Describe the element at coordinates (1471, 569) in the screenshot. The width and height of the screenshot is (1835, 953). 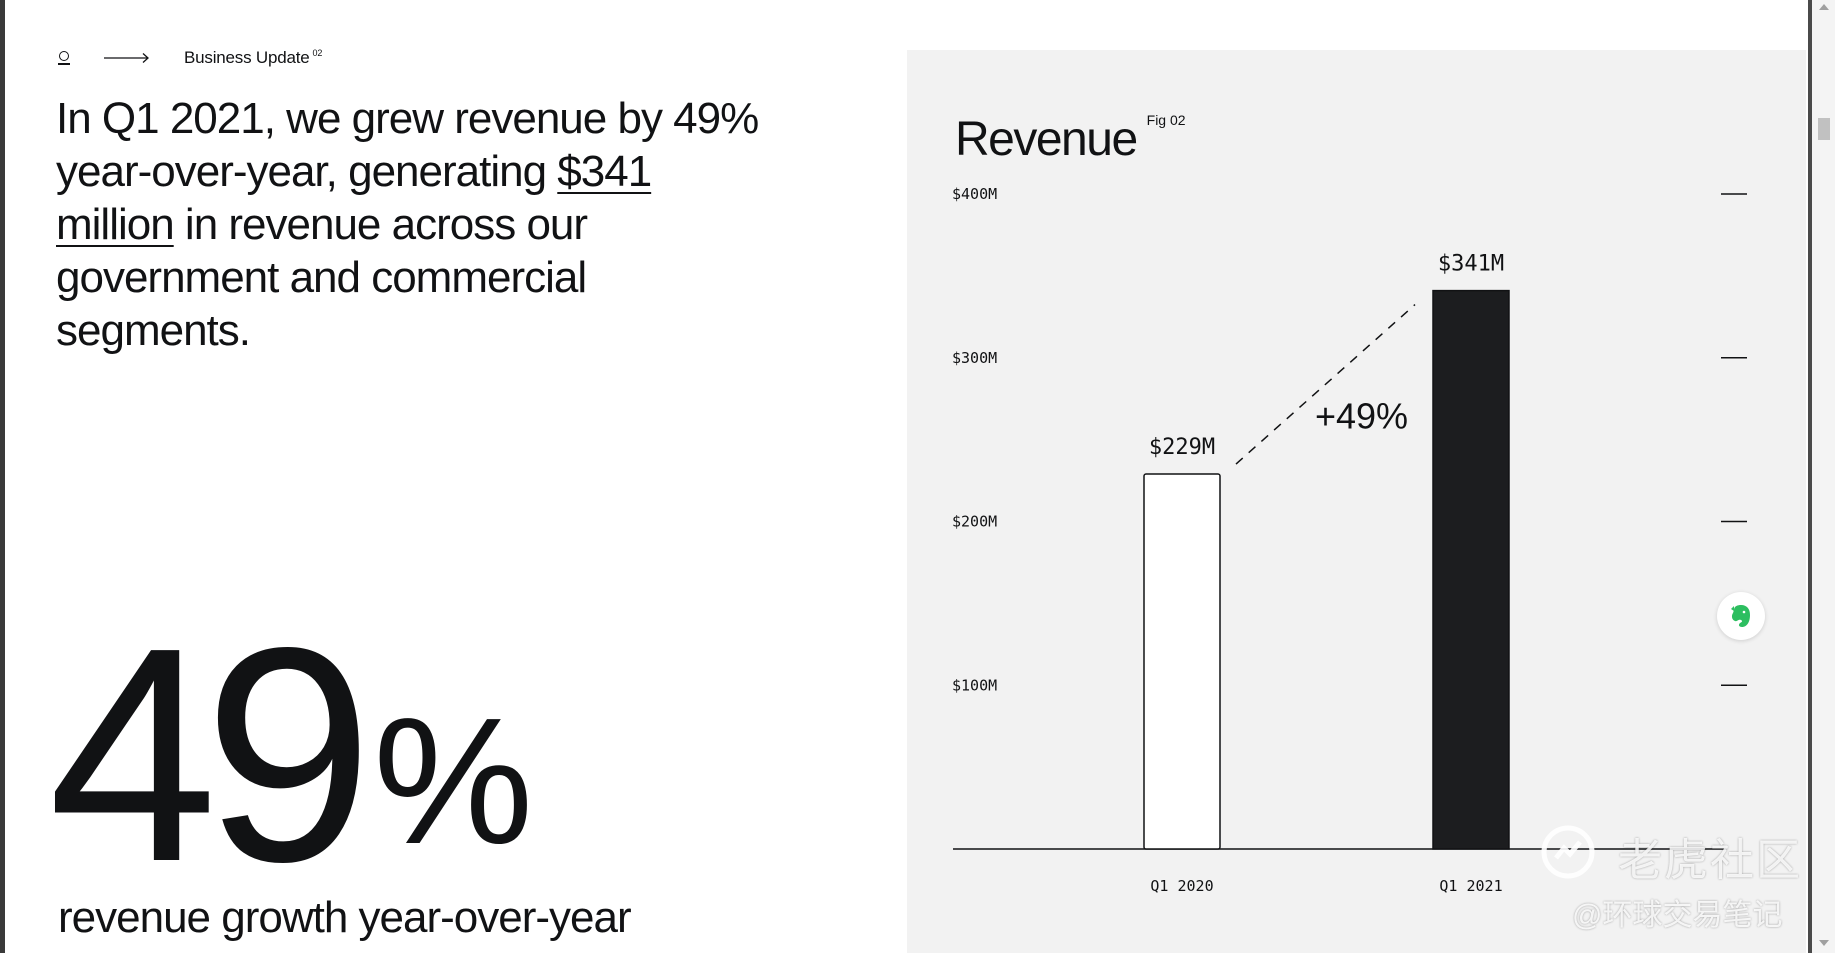
I see `bar-q1-2021` at that location.